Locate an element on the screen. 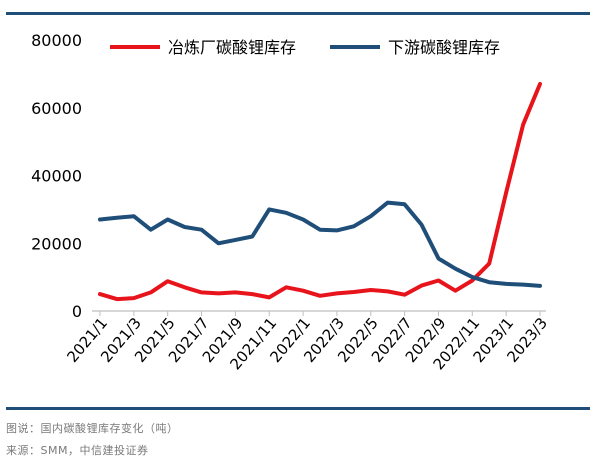  bottom-rule is located at coordinates (298, 408).